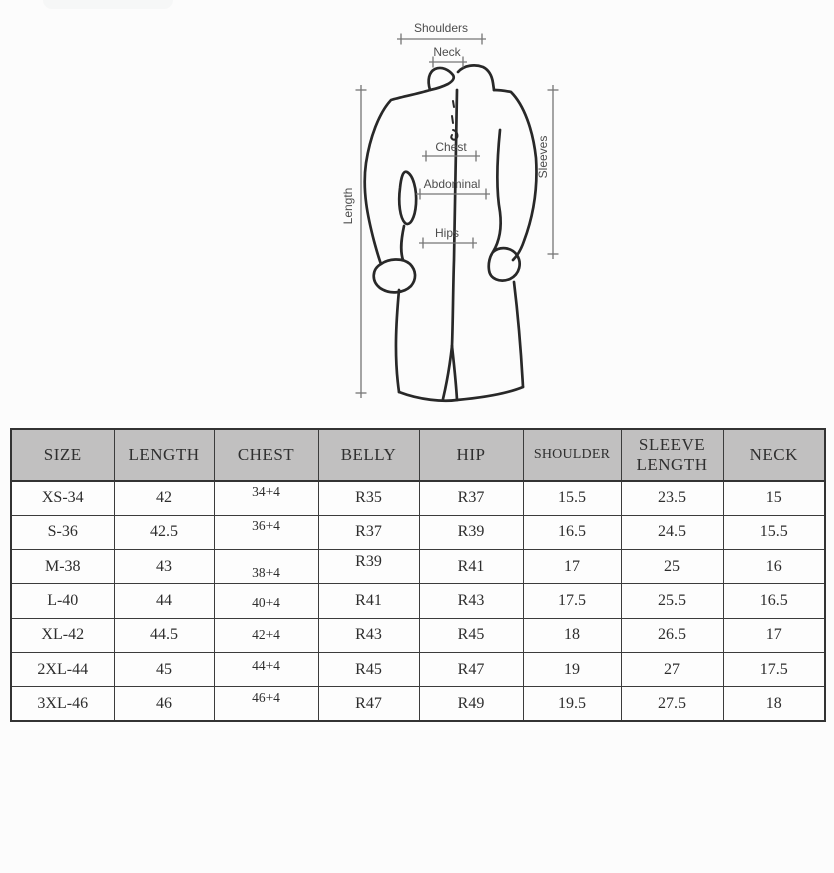  I want to click on table-cell: 36+4, so click(266, 532).